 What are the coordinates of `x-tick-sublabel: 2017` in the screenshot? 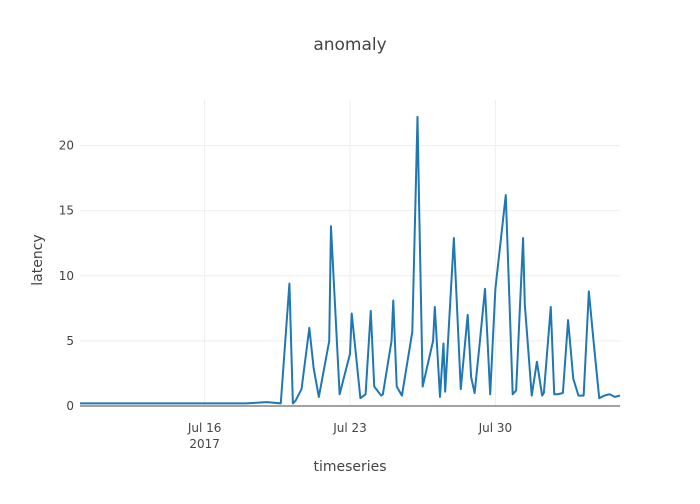 It's located at (204, 444).